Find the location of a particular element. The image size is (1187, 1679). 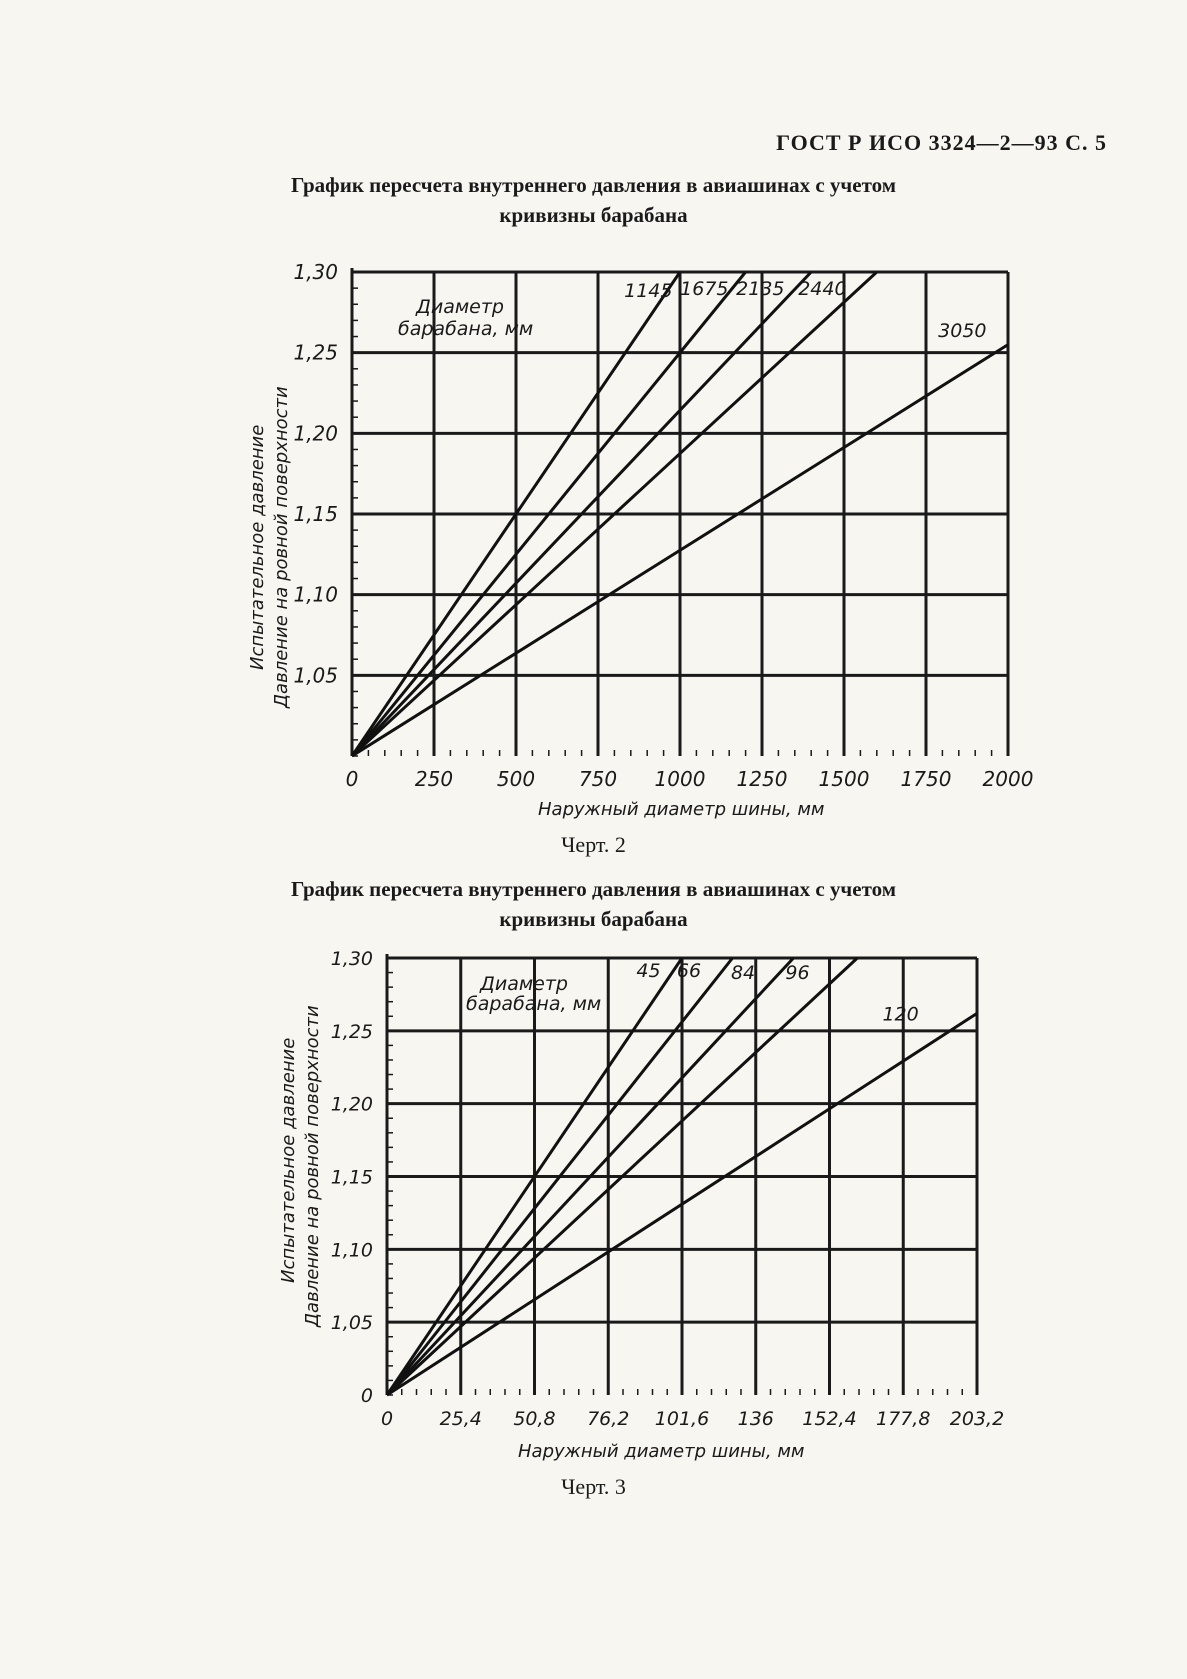

x-tick-label: 177,8 is located at coordinates (903, 1419).